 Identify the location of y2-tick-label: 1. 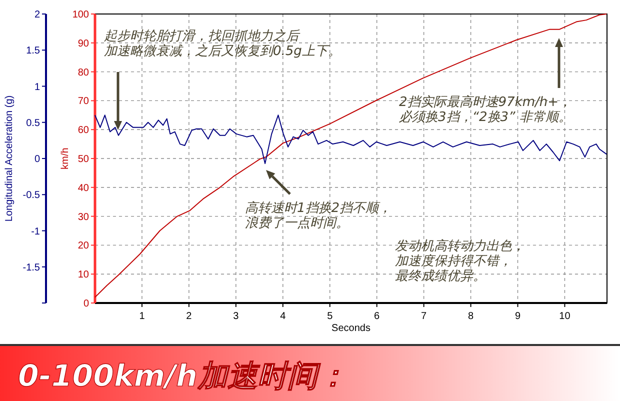
(37, 87).